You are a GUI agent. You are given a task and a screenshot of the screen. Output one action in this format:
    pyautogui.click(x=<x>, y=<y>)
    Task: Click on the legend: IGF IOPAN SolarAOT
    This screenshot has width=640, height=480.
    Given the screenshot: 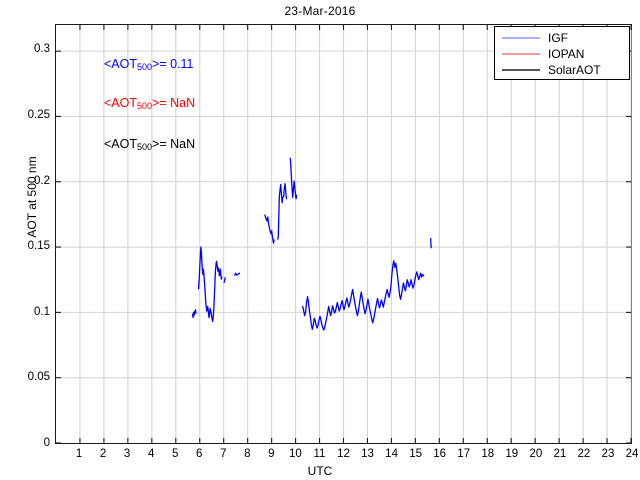 What is the action you would take?
    pyautogui.click(x=562, y=53)
    